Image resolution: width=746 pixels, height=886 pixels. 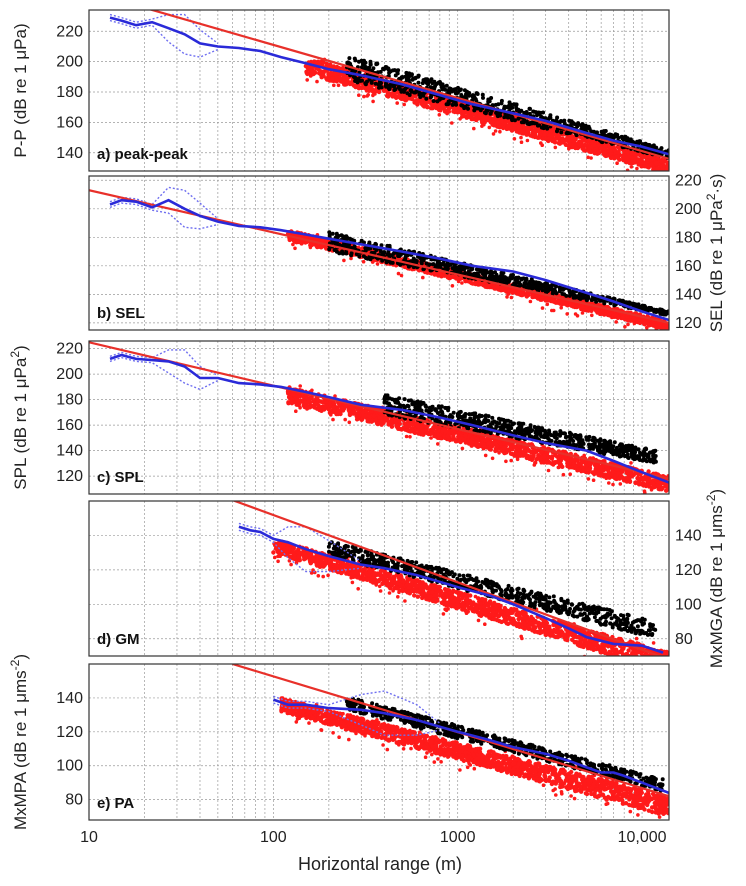 I want to click on panel-frame, so click(x=379, y=90).